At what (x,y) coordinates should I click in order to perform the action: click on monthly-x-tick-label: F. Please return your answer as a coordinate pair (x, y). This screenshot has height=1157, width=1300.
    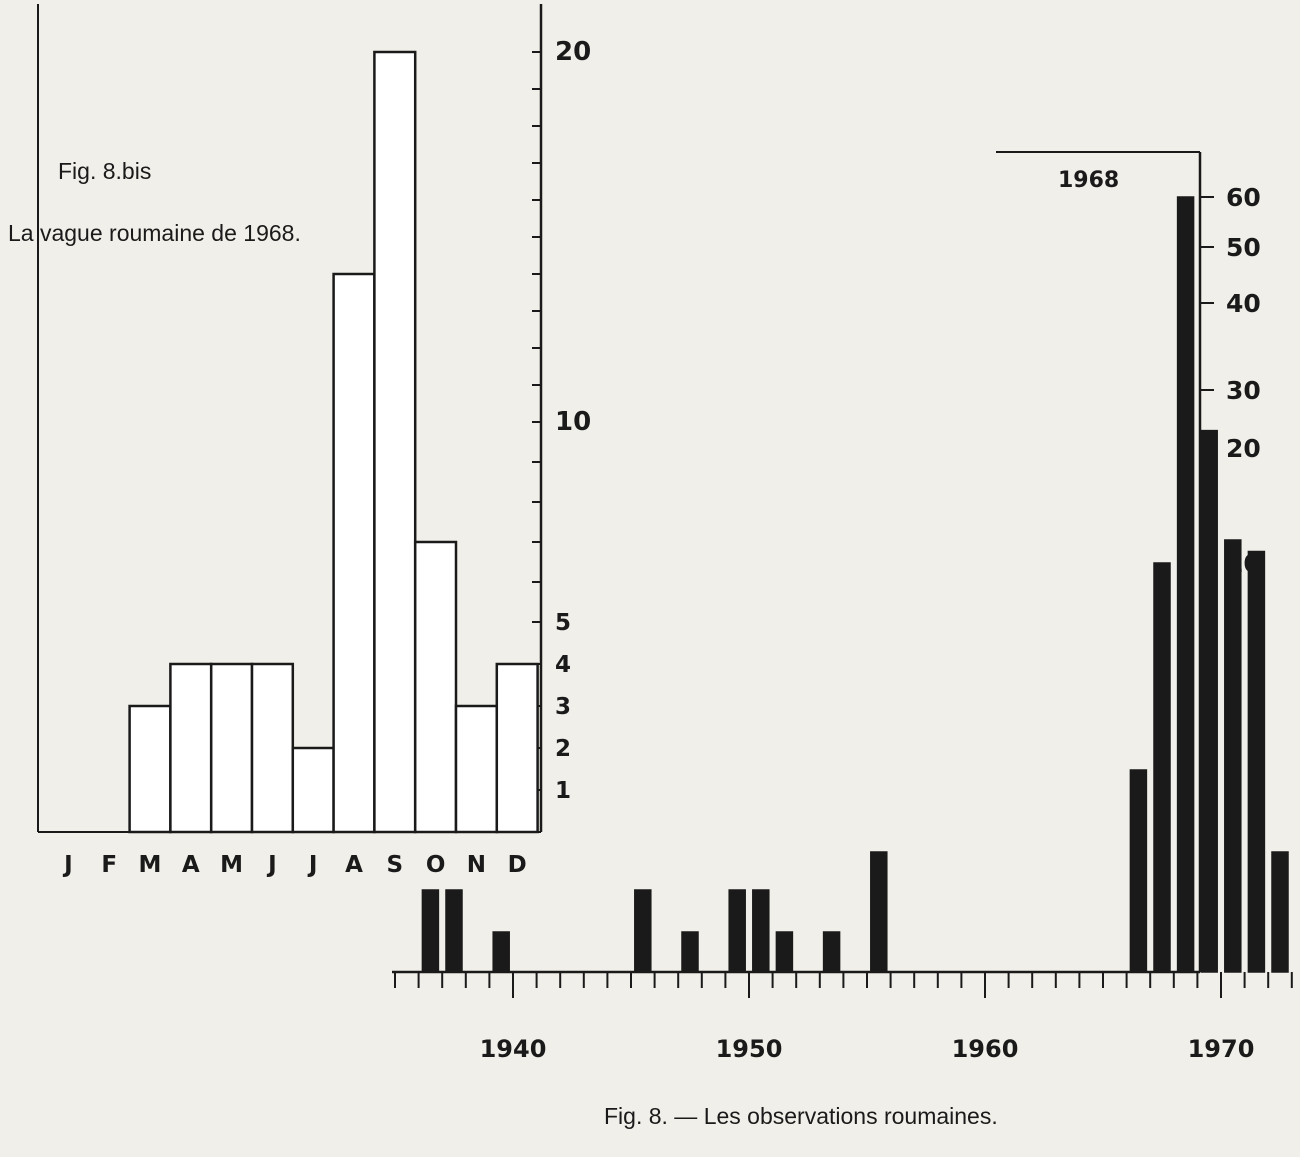
    Looking at the image, I should click on (109, 865).